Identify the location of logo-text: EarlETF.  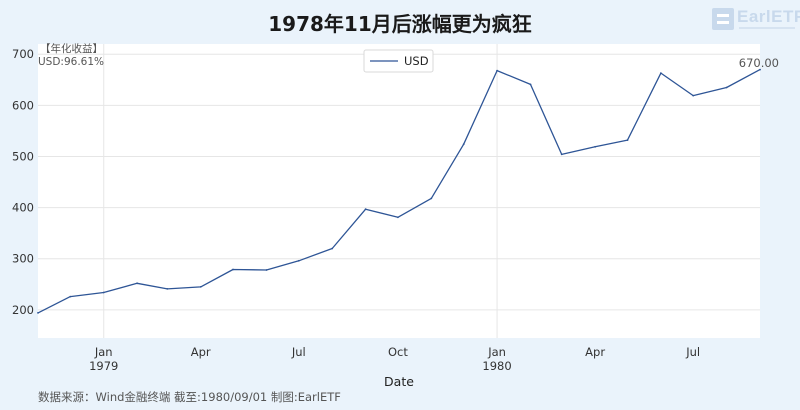
(768, 16).